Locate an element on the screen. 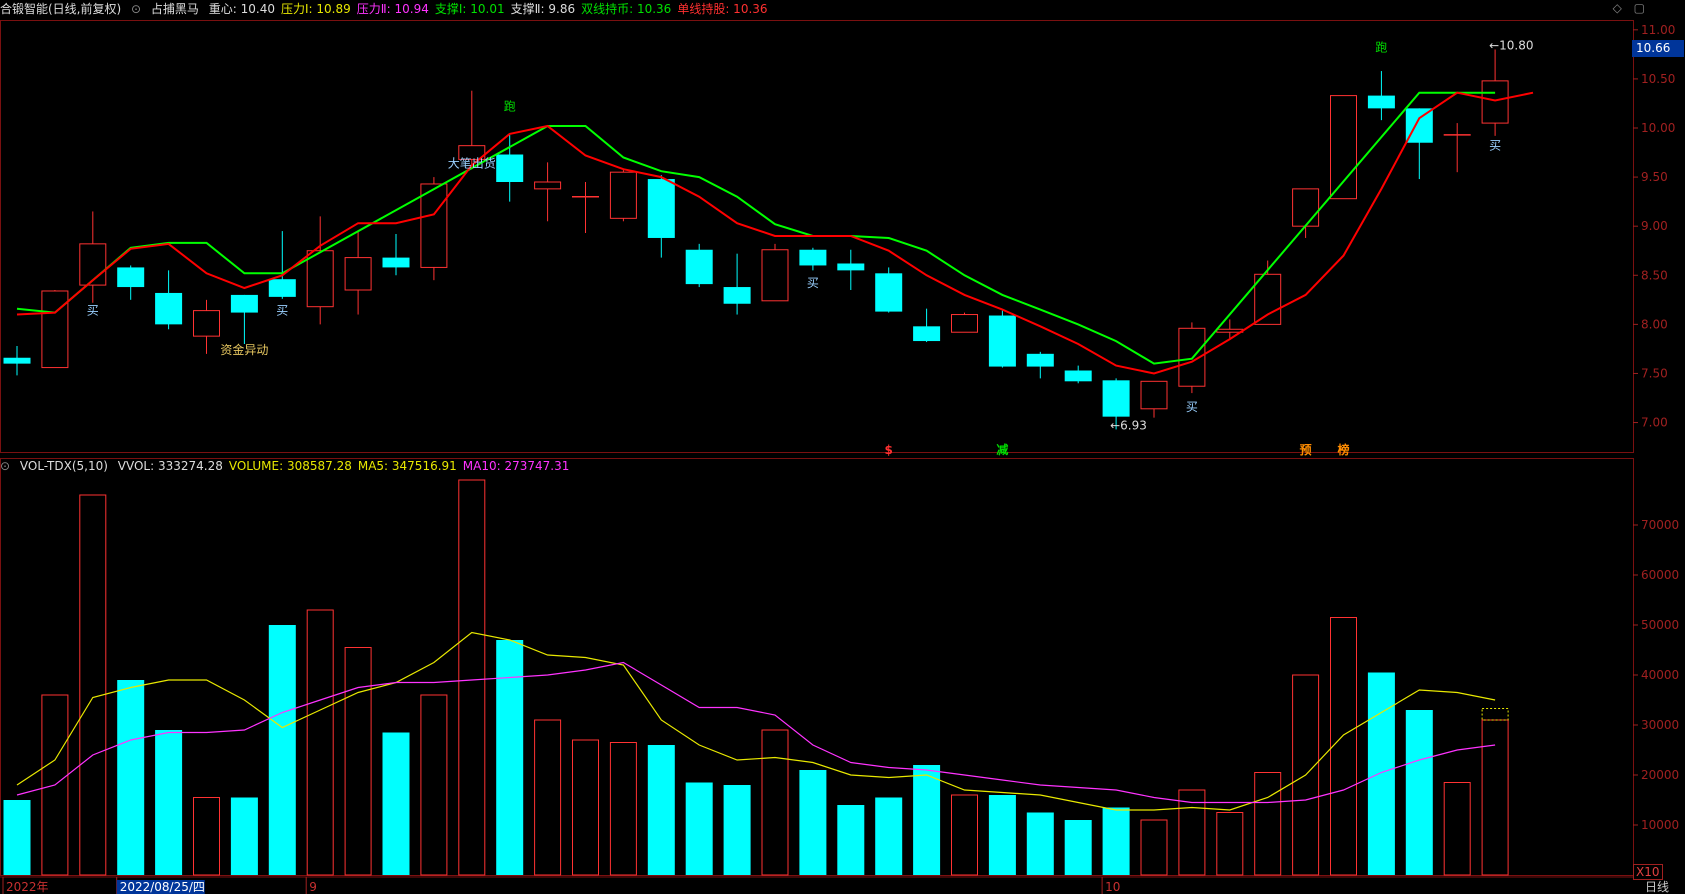 The width and height of the screenshot is (1685, 894). header-item-1: 压力Ⅰ: 10.89 is located at coordinates (315, 9).